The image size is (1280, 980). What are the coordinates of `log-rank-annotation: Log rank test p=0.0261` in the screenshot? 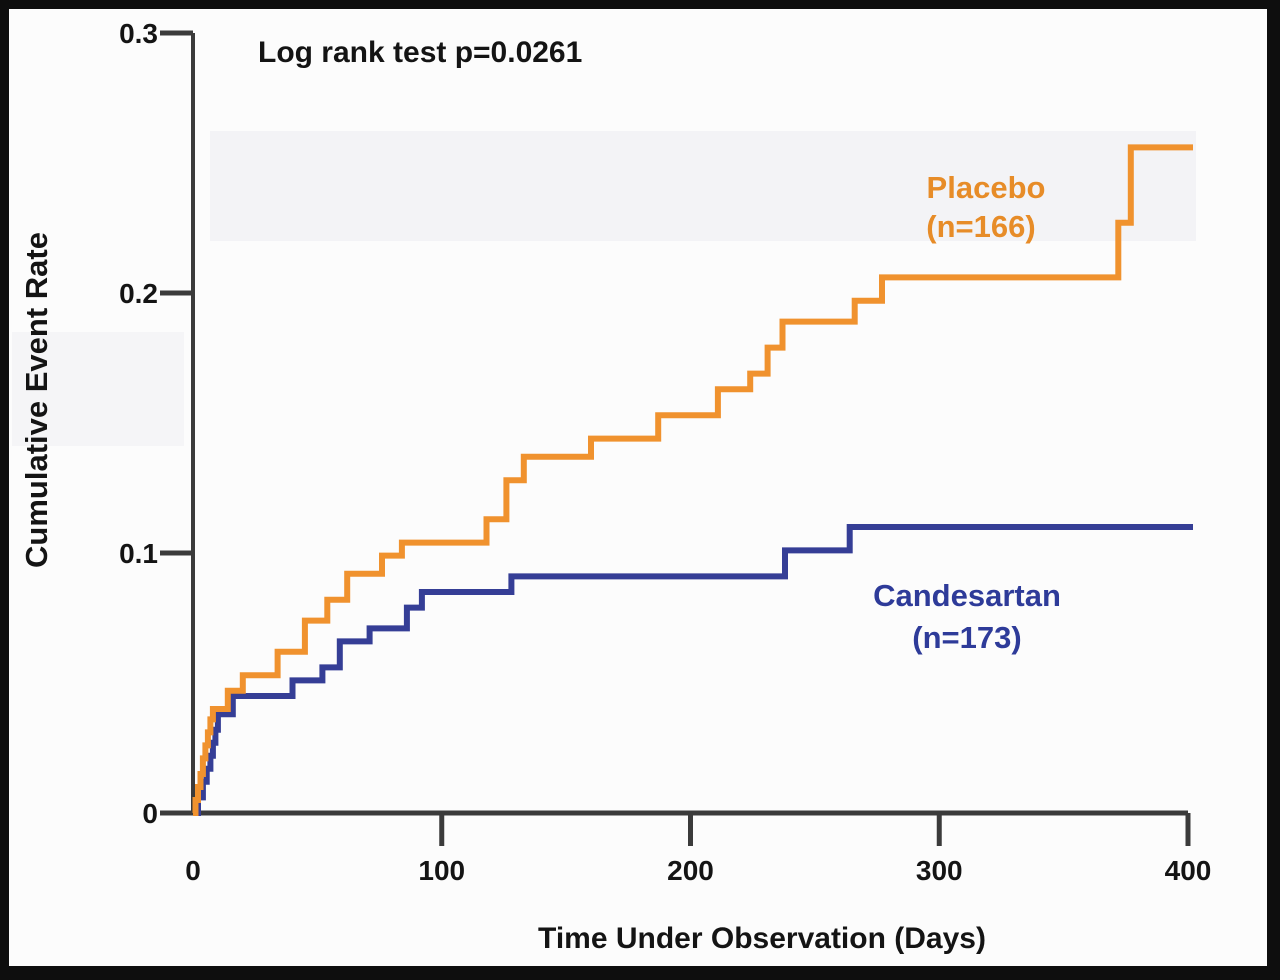 It's located at (420, 52).